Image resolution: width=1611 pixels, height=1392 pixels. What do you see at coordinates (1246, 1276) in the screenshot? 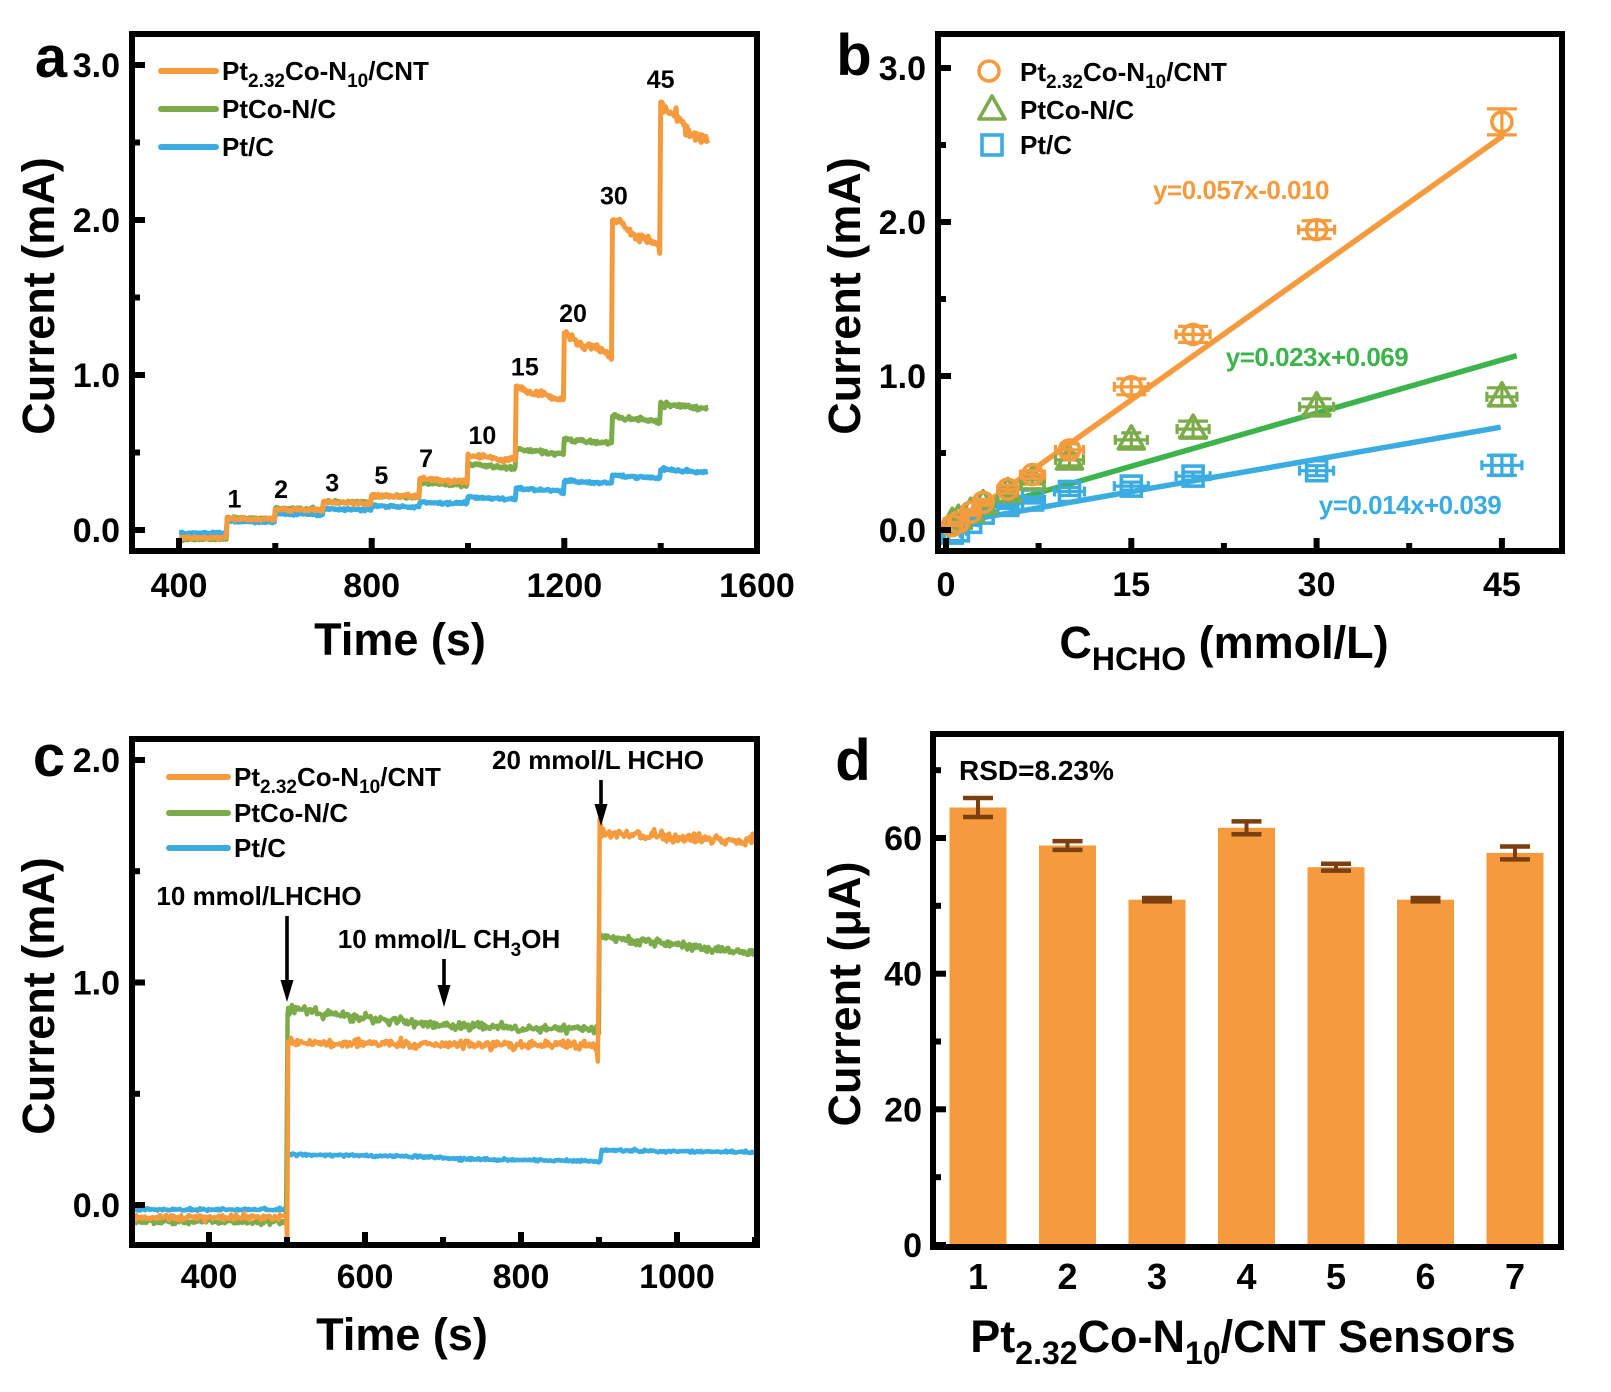
I see `svg-text: 4` at bounding box center [1246, 1276].